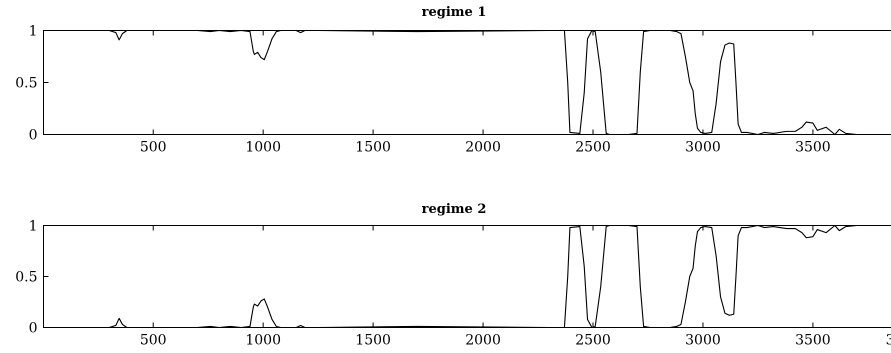 The height and width of the screenshot is (353, 891). Describe the element at coordinates (454, 12) in the screenshot. I see `chart-title: regime 1` at that location.